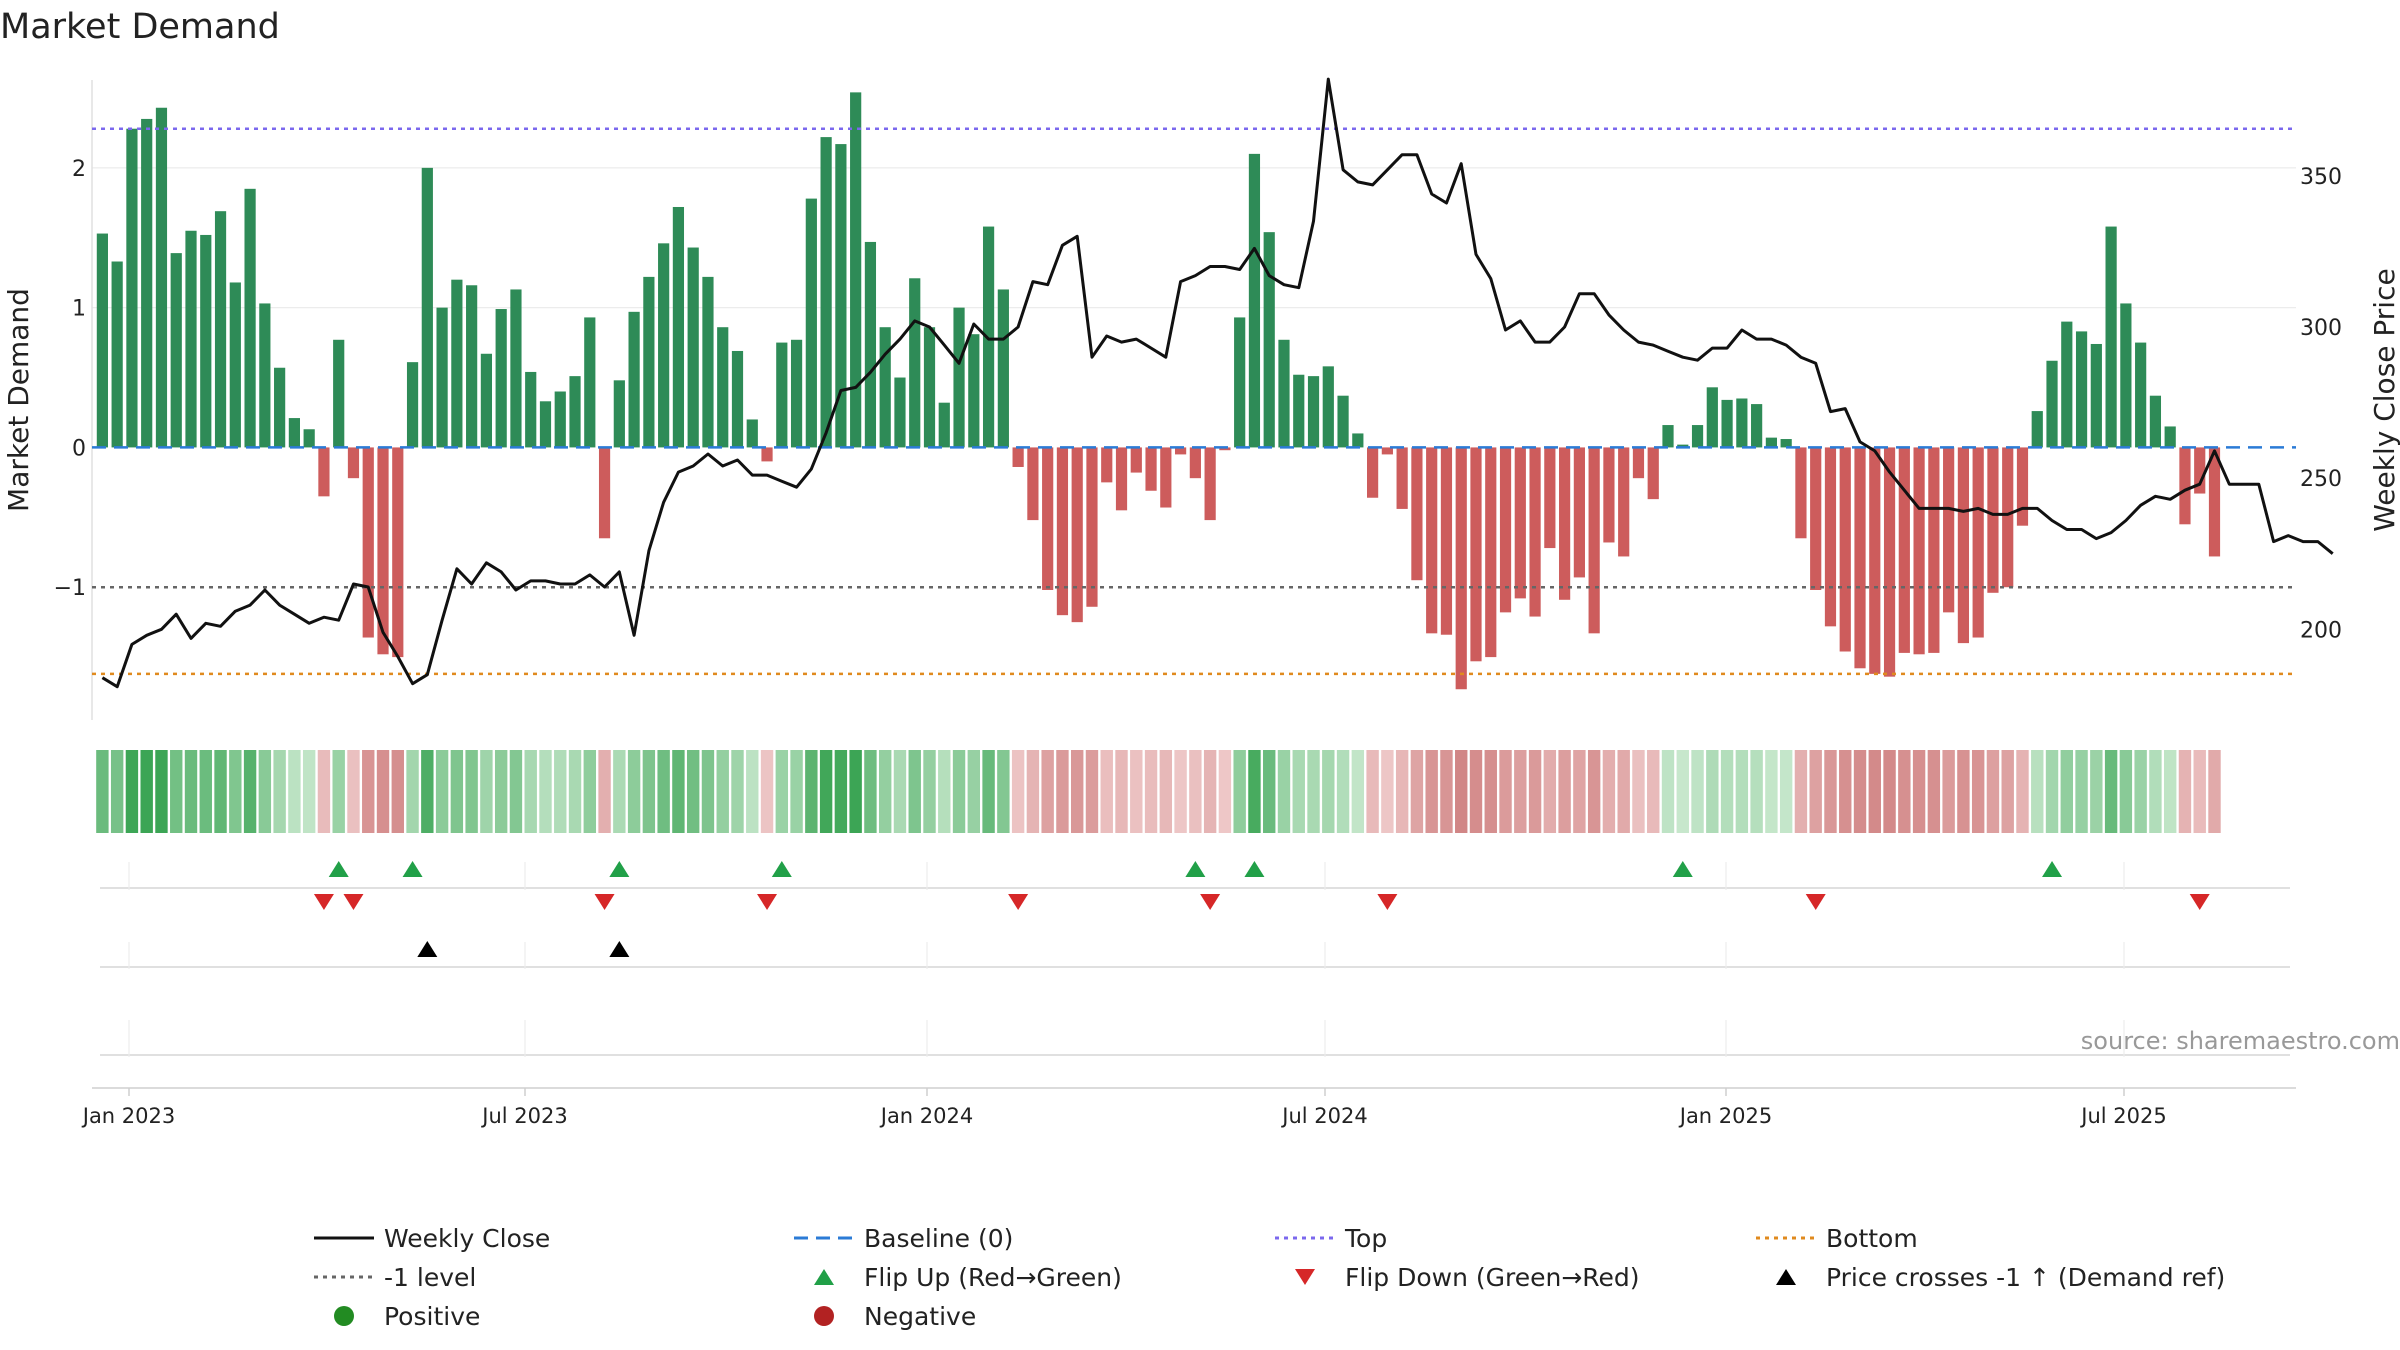 Image resolution: width=2400 pixels, height=1350 pixels. I want to click on x-tick-label: Jul 2023, so click(523, 1116).